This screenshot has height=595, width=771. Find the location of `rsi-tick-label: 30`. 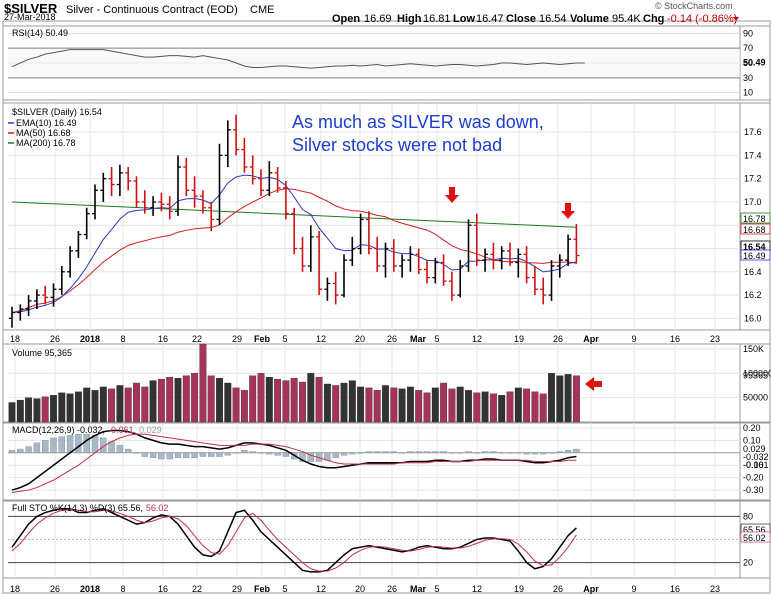

rsi-tick-label: 30 is located at coordinates (748, 78).